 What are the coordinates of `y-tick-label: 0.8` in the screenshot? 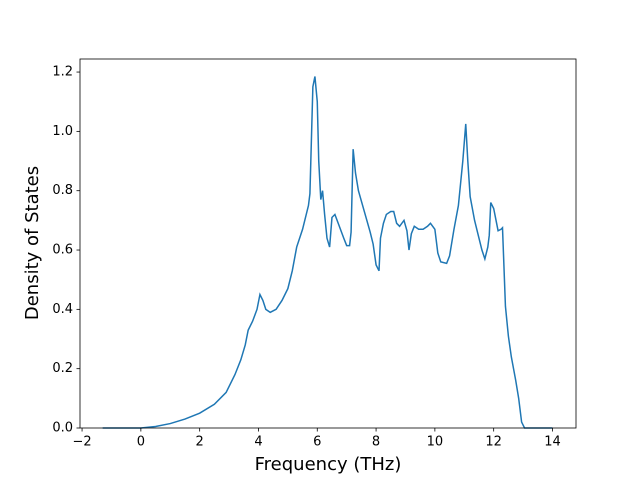 It's located at (62, 190).